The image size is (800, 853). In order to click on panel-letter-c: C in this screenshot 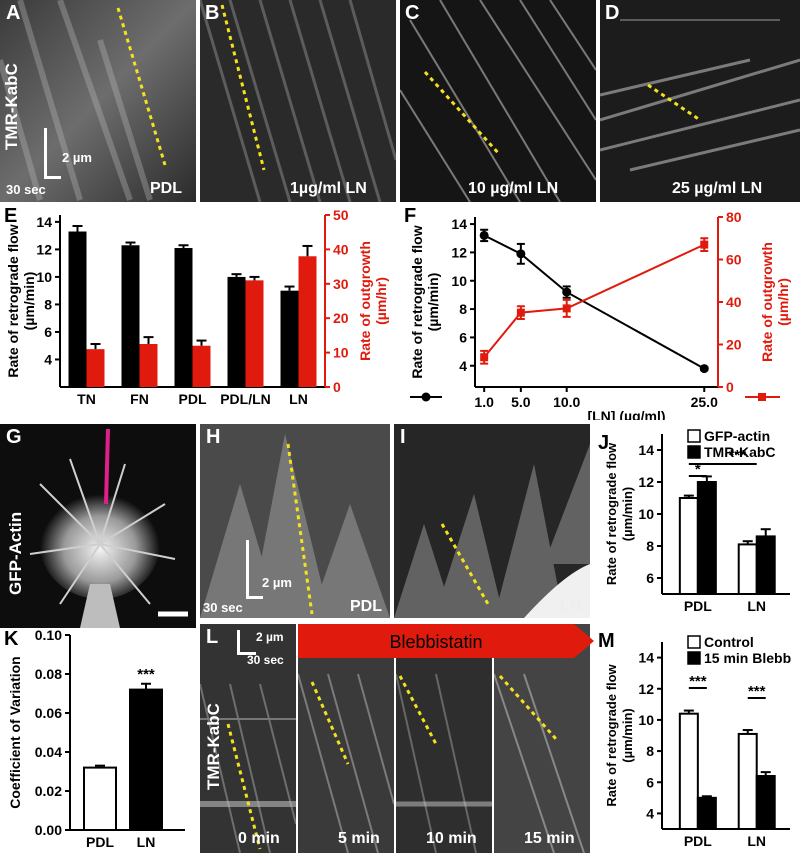, I will do `click(412, 13)`.